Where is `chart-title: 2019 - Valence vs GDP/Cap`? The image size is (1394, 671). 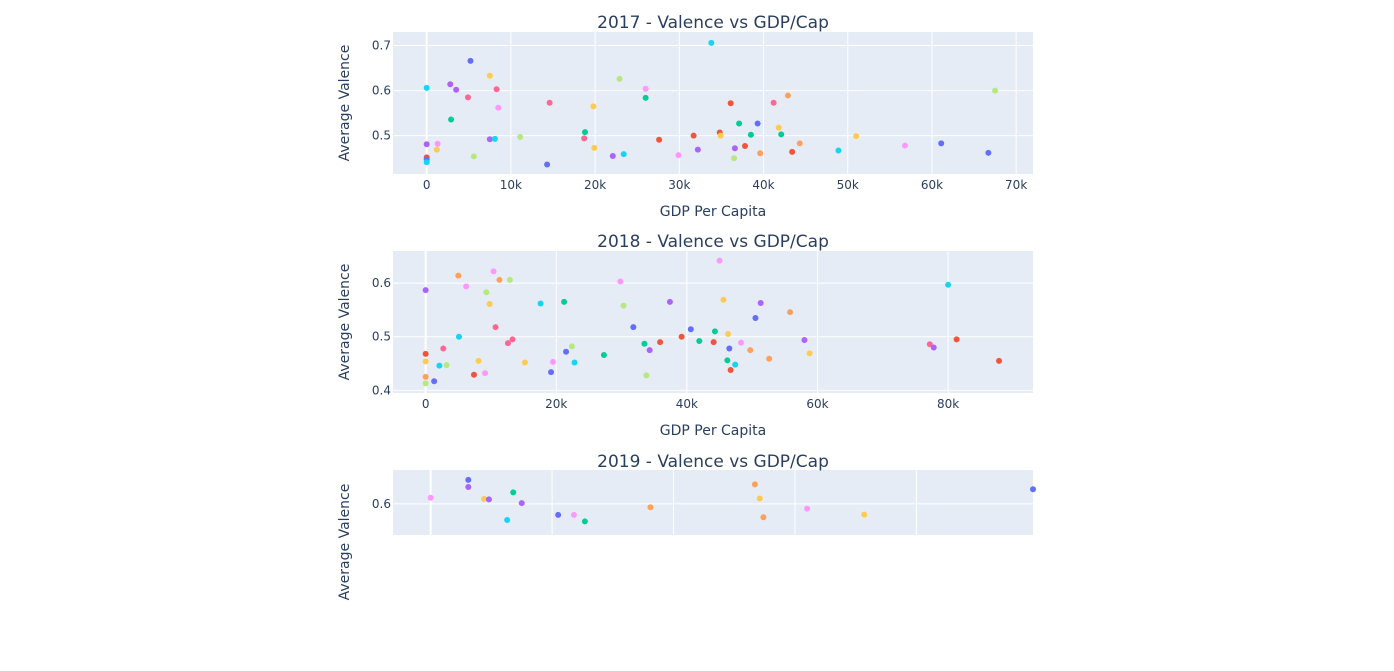
chart-title: 2019 - Valence vs GDP/Cap is located at coordinates (713, 462).